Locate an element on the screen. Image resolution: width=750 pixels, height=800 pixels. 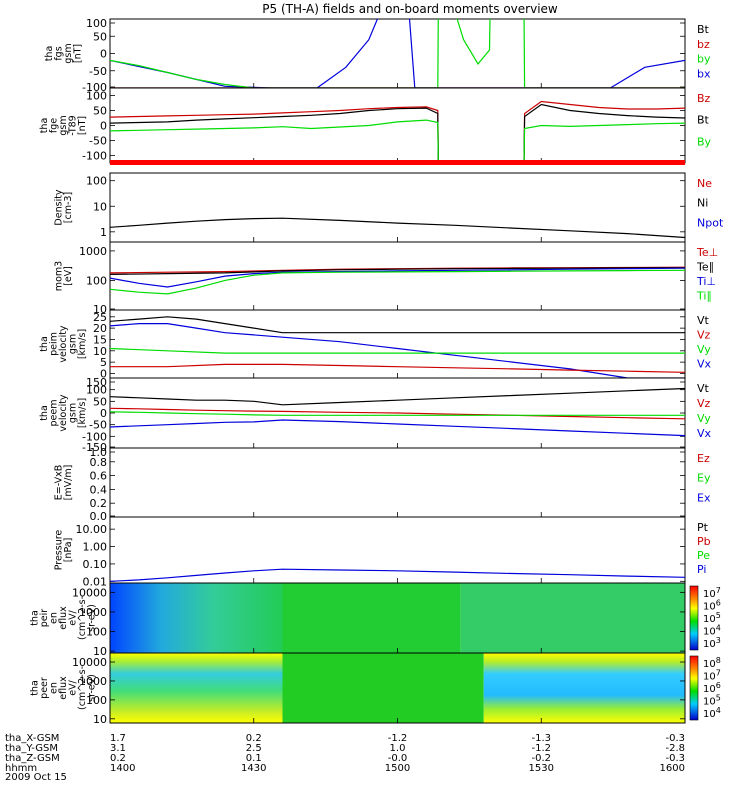
y-tick-label: 10000 is located at coordinates (89, 592).